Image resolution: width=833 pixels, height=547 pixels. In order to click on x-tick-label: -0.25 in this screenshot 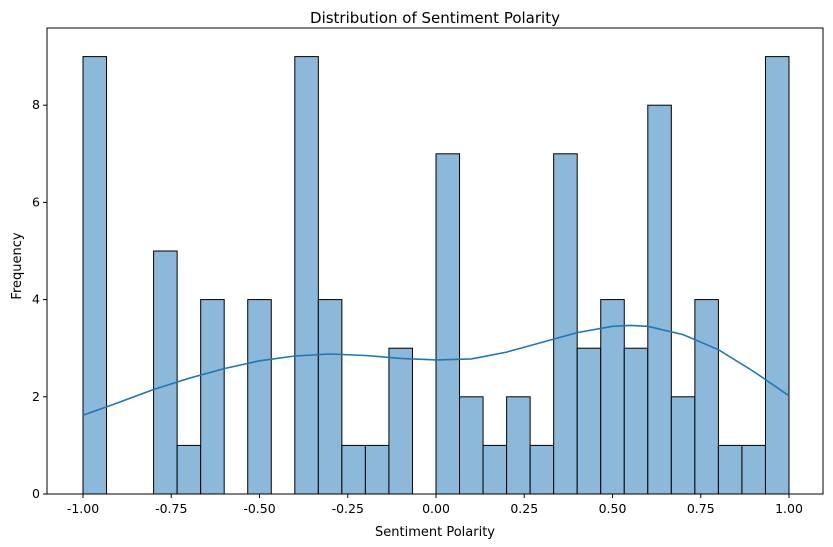, I will do `click(348, 508)`.